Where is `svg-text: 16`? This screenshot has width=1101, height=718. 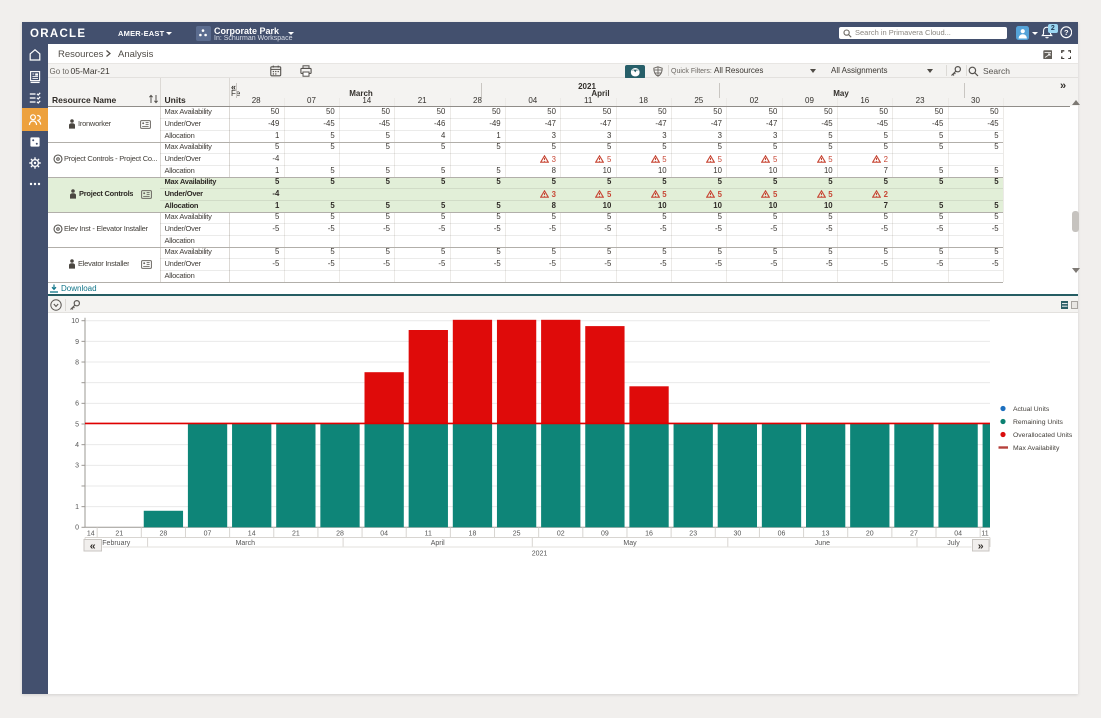 svg-text: 16 is located at coordinates (649, 533).